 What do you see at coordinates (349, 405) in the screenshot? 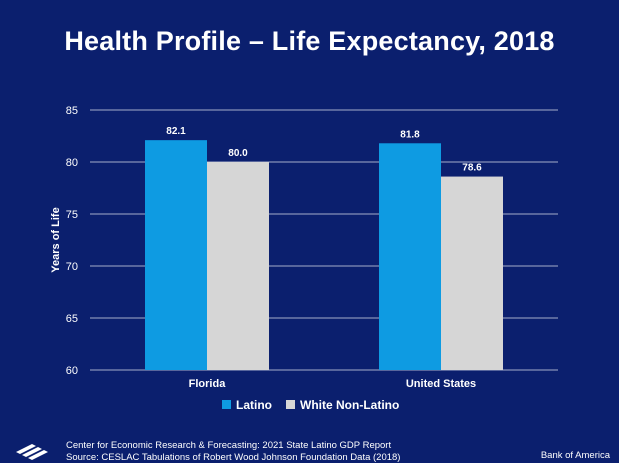
I see `legend-label: White Non-Latino` at bounding box center [349, 405].